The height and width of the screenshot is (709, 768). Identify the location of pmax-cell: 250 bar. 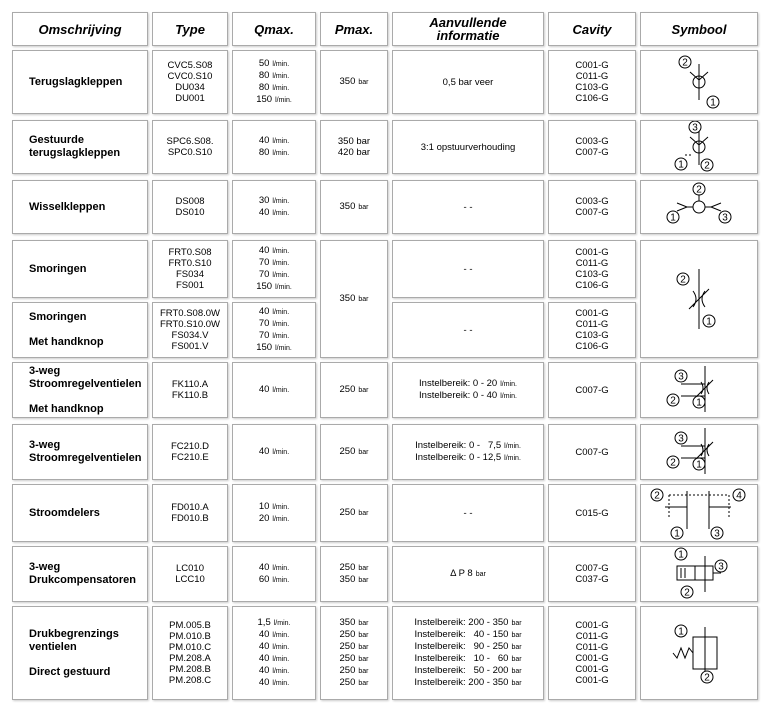
(354, 513).